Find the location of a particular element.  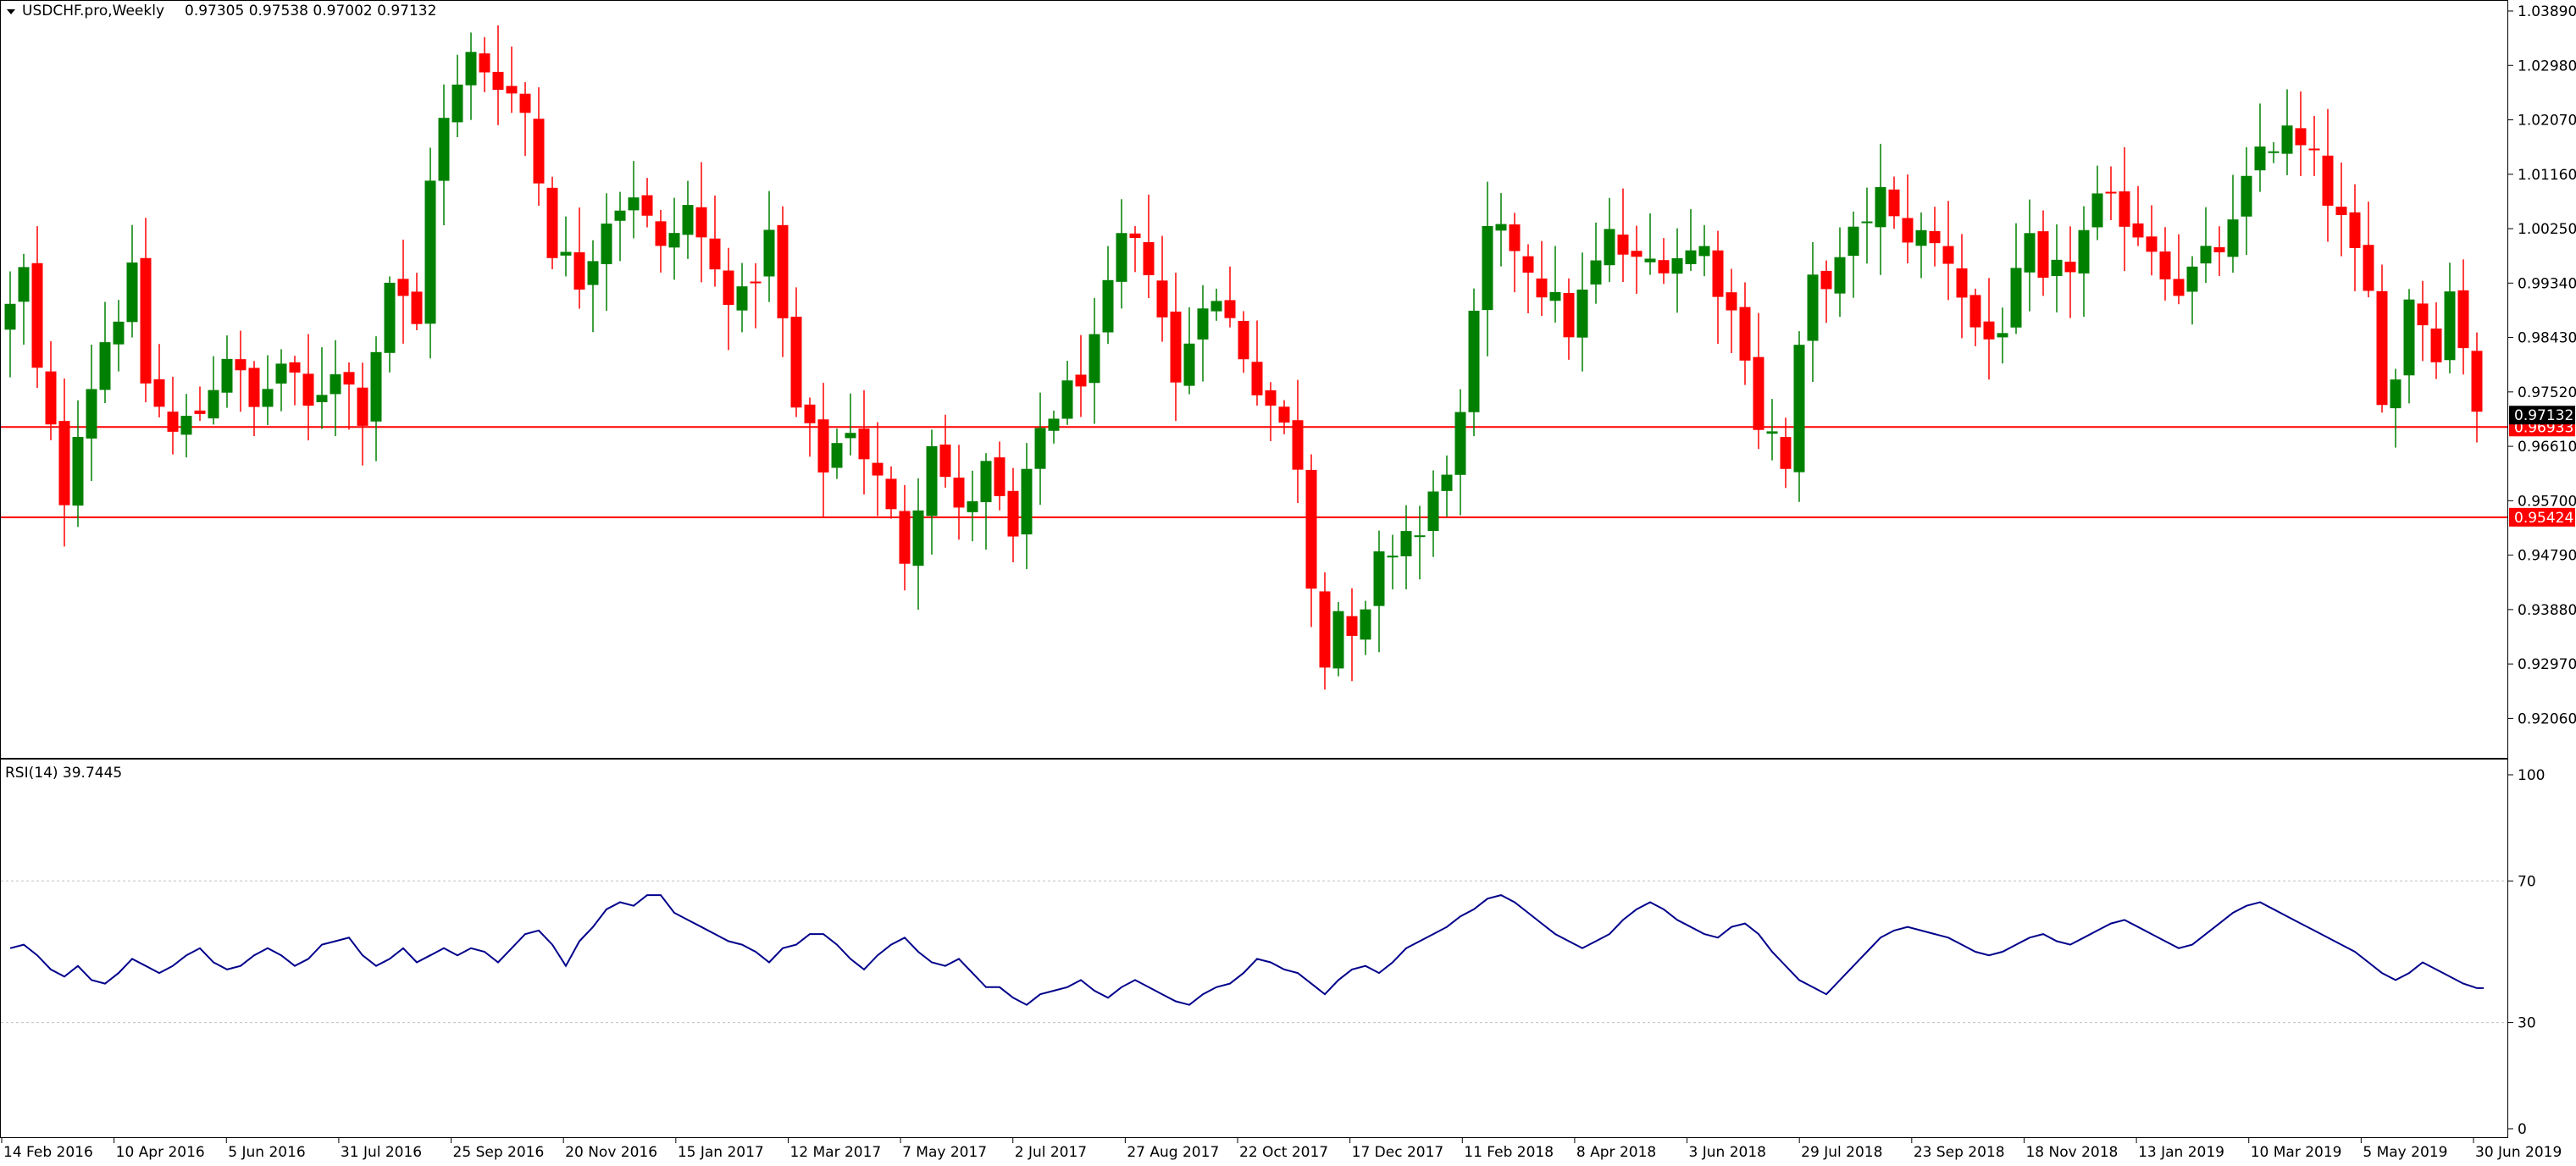

x-tick-label: 18 Nov 2018 is located at coordinates (2071, 1152).